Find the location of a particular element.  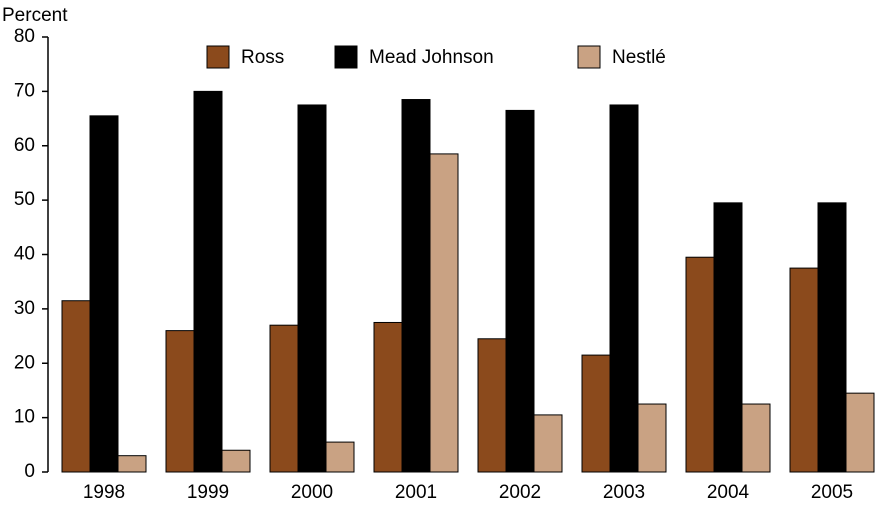

x-tick-label: 2001 is located at coordinates (416, 492).